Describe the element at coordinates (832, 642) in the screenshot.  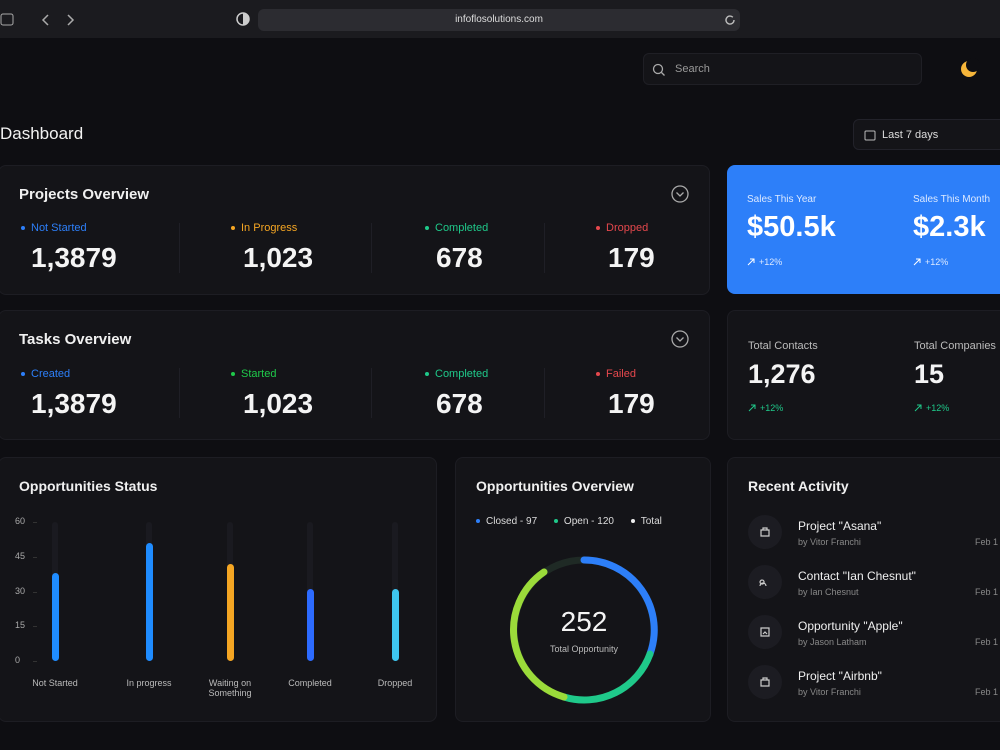
I see `activity-by: by Jason Latham` at that location.